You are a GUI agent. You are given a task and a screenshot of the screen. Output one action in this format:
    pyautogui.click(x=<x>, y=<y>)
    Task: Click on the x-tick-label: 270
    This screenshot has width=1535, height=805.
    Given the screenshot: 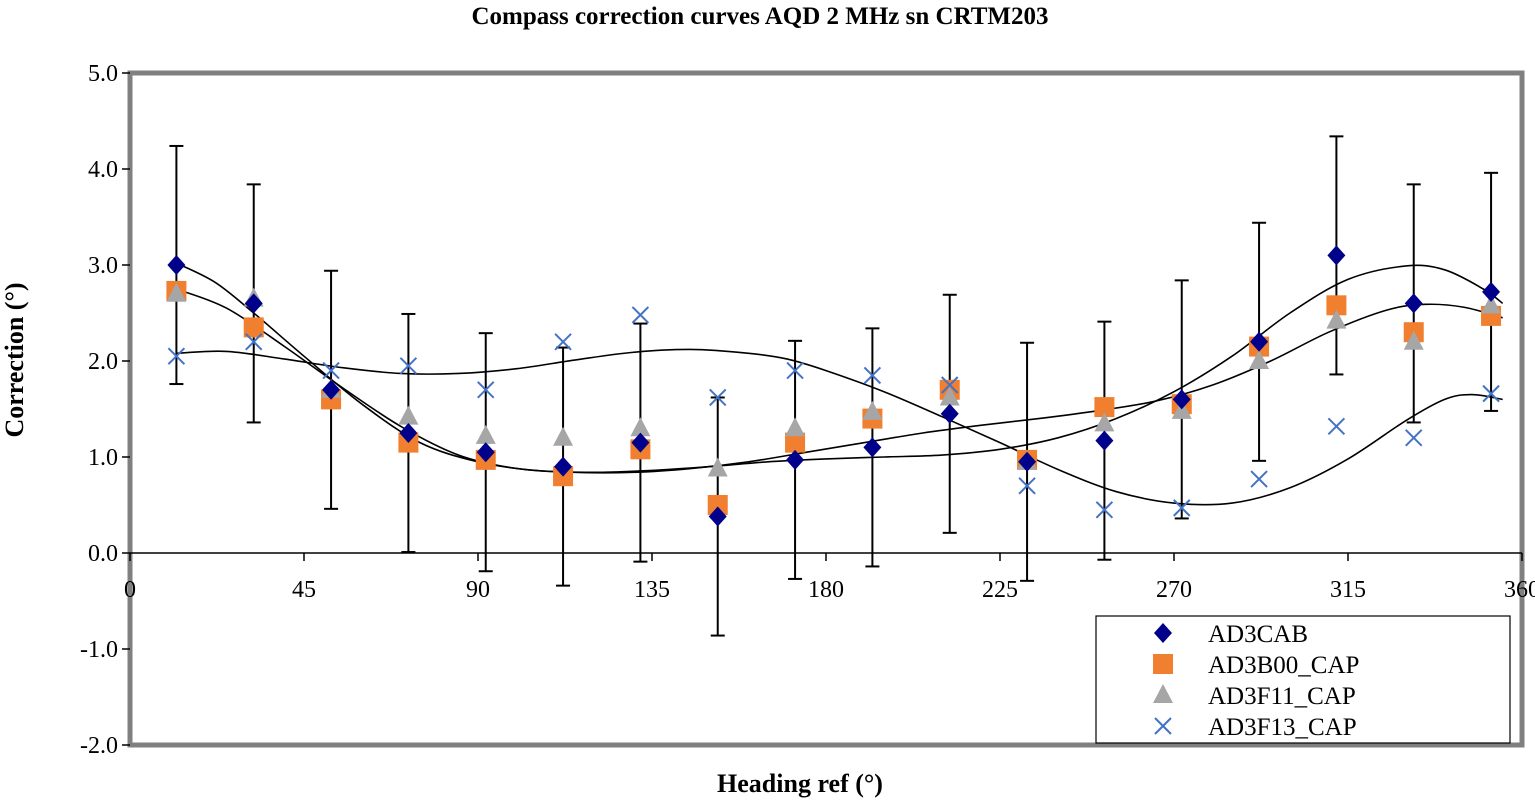 What is the action you would take?
    pyautogui.click(x=1174, y=590)
    